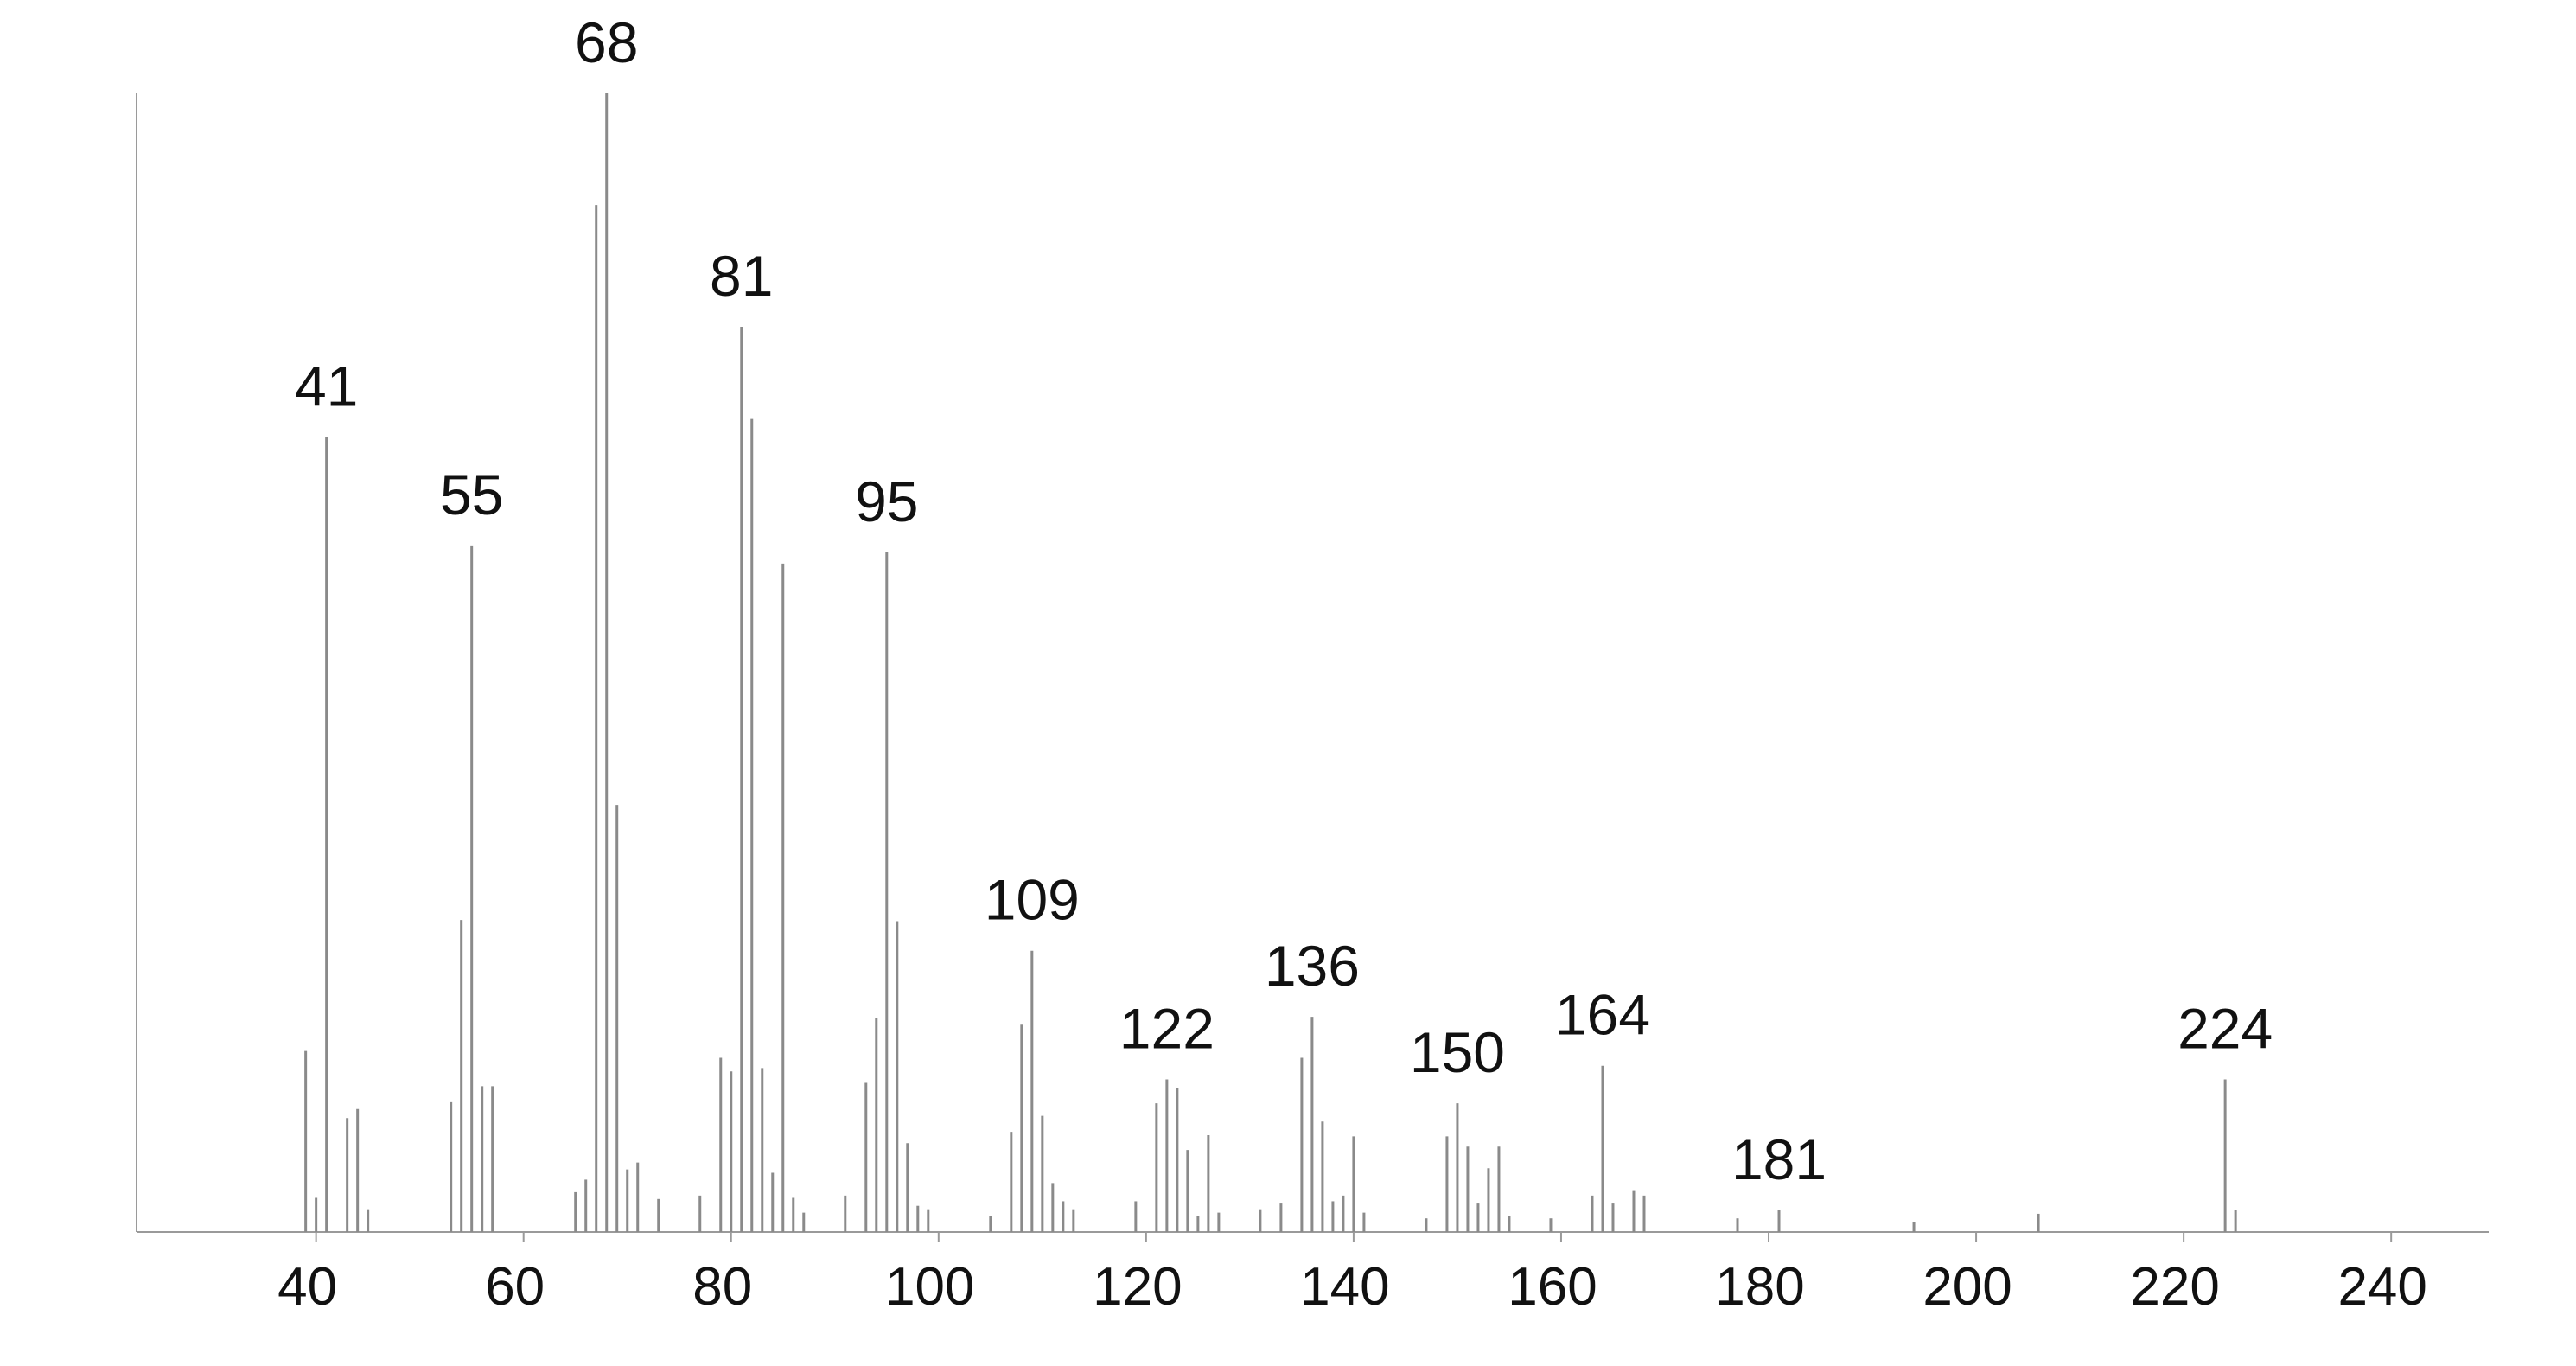 The width and height of the screenshot is (2576, 1366). What do you see at coordinates (307, 1287) in the screenshot?
I see `x-tick-label: 40` at bounding box center [307, 1287].